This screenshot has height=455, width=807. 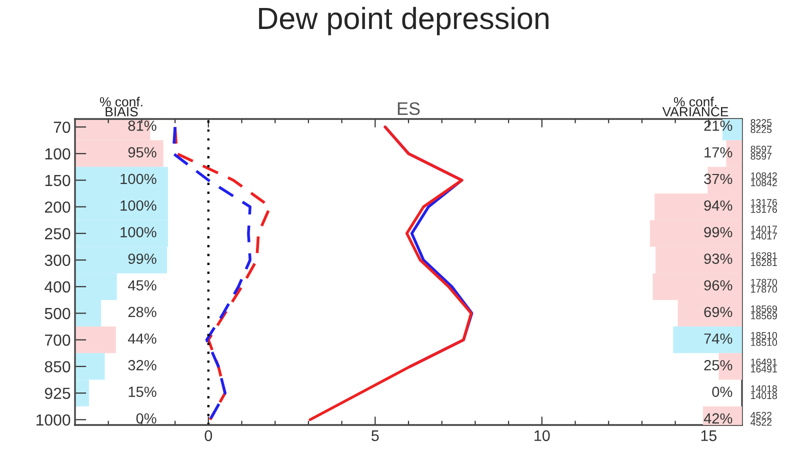 What do you see at coordinates (764, 392) in the screenshot?
I see `y2-tick-label: 14018 14018` at bounding box center [764, 392].